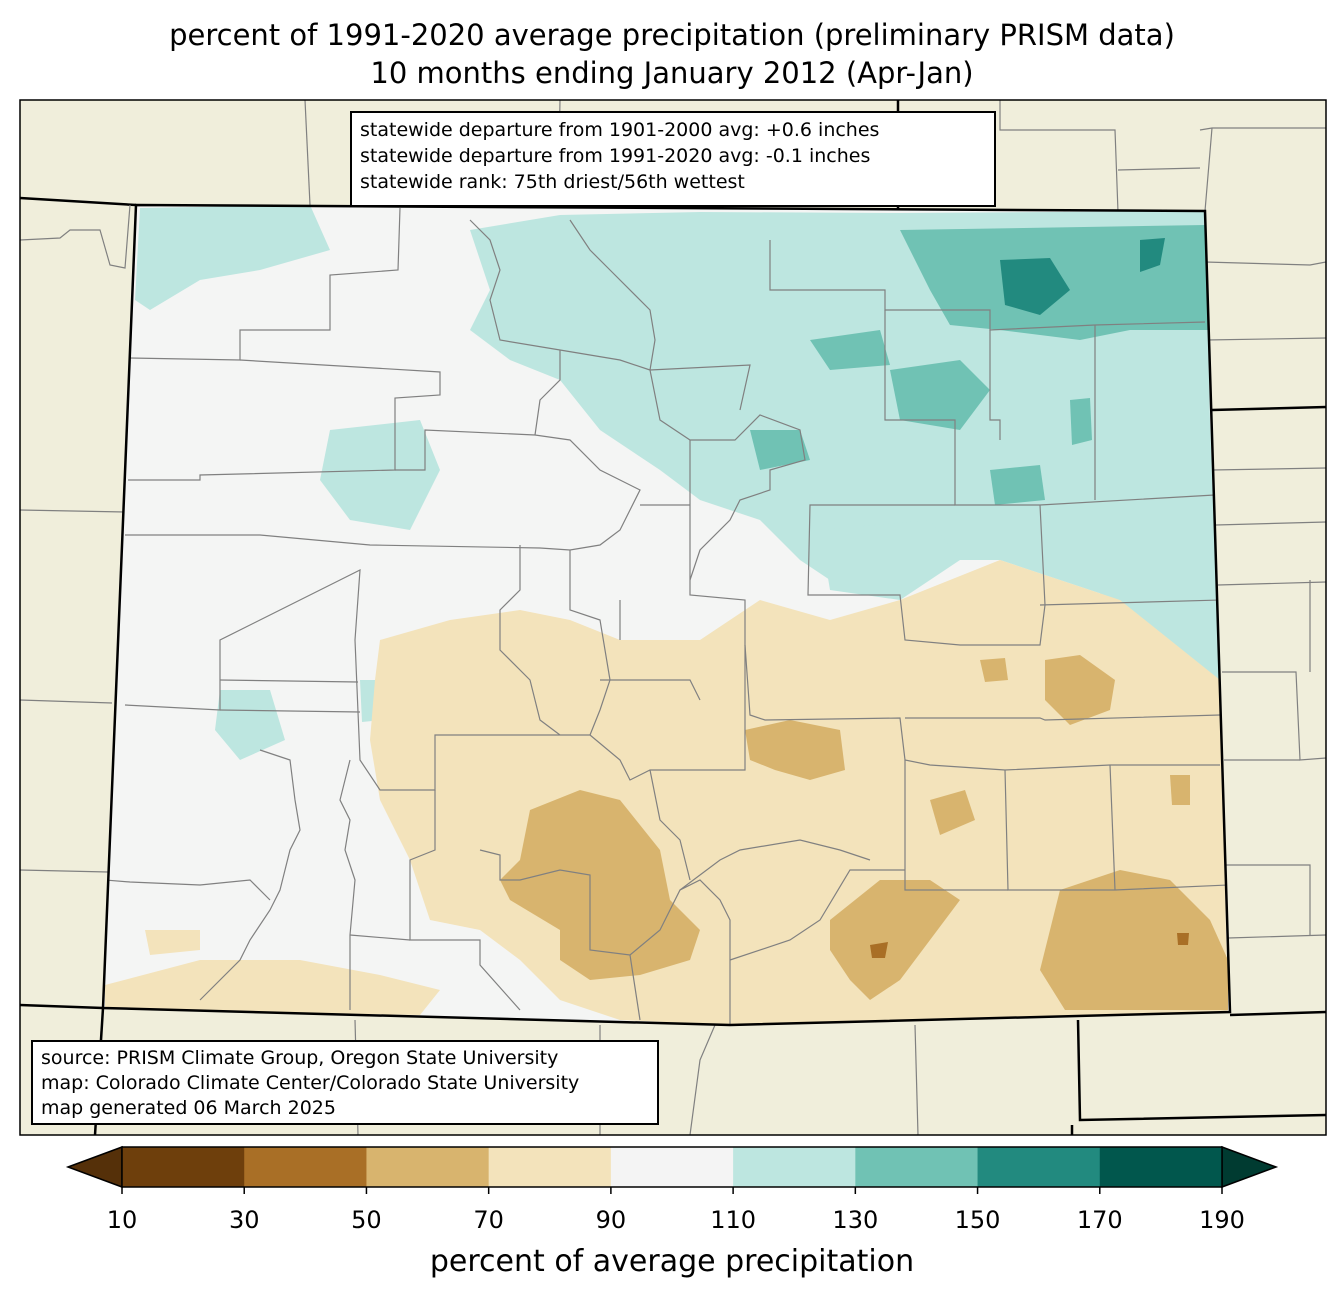 Image resolution: width=1344 pixels, height=1299 pixels. I want to click on colorbar-tick-label: 70, so click(488, 1220).